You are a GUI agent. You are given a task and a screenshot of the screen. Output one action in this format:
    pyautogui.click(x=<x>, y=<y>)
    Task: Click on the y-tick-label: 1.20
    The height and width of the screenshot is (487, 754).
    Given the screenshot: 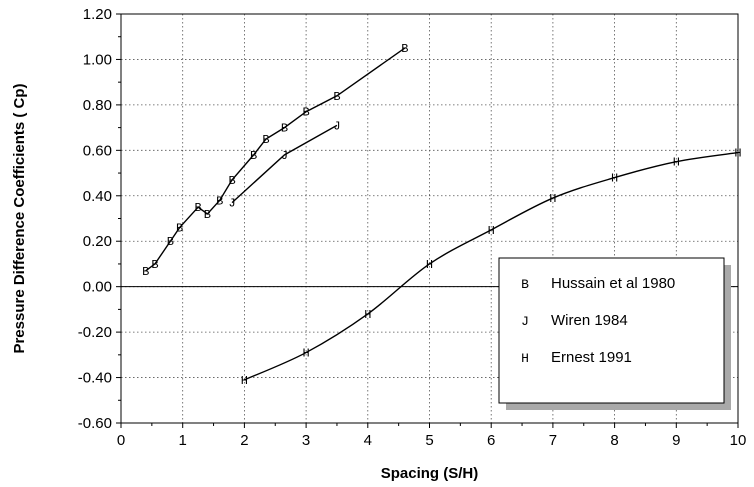 What is the action you would take?
    pyautogui.click(x=97, y=14)
    